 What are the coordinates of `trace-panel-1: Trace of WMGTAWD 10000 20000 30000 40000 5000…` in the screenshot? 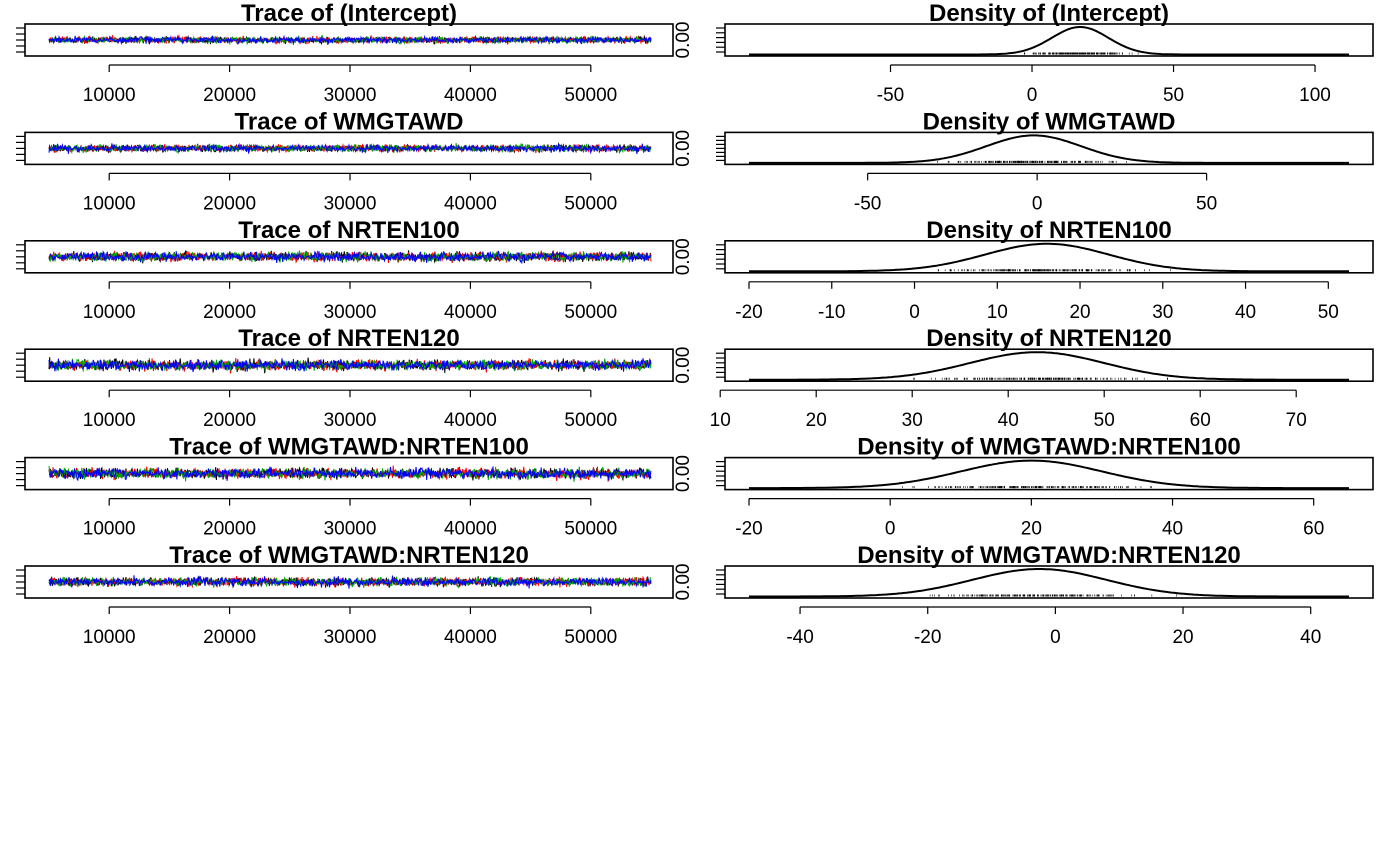 It's located at (345, 161).